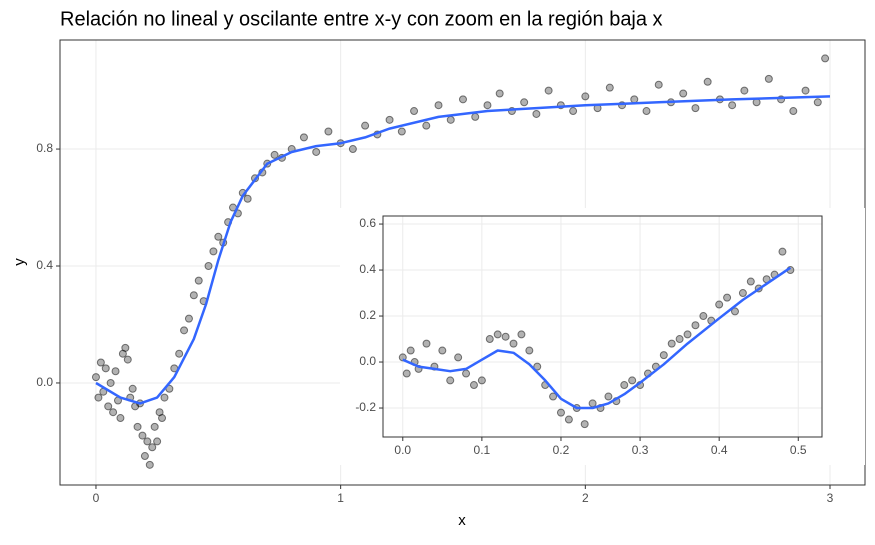  What do you see at coordinates (462, 520) in the screenshot?
I see `x-axis-label: x` at bounding box center [462, 520].